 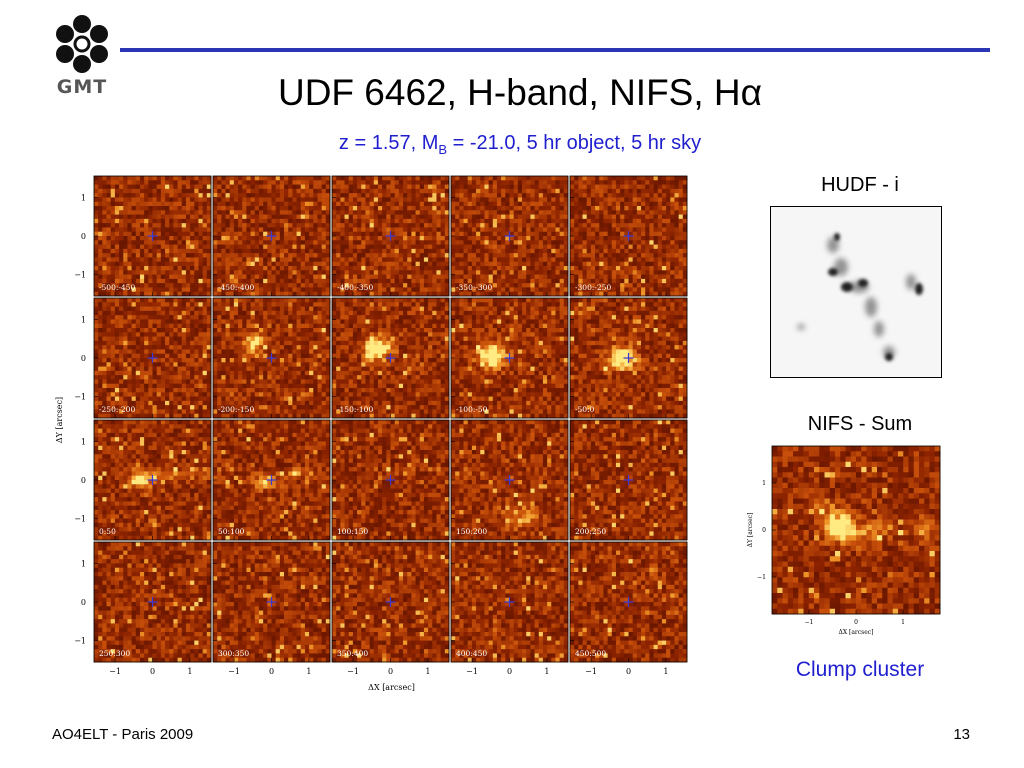 What do you see at coordinates (352, 531) in the screenshot?
I see `velocity-range-label: 100:150` at bounding box center [352, 531].